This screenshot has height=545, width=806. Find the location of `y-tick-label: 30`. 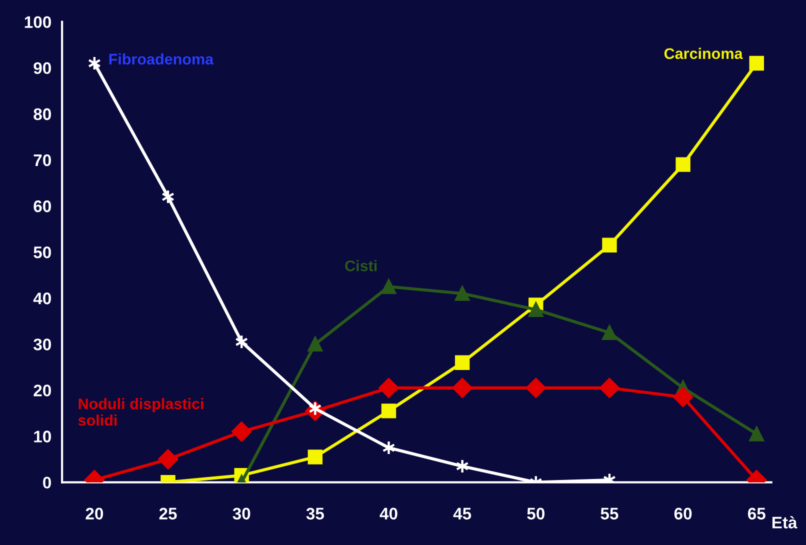

y-tick-label: 30 is located at coordinates (42, 344).